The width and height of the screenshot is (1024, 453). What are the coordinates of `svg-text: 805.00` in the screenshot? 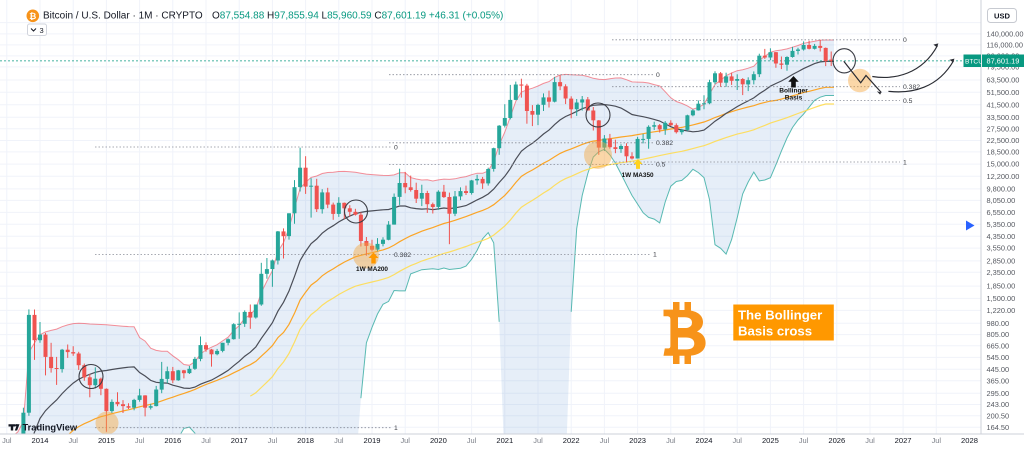 It's located at (998, 334).